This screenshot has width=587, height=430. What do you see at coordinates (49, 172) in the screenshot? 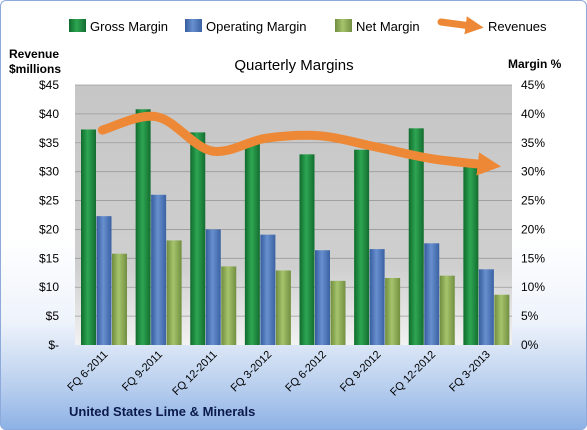
I see `left-tick-label: $30` at bounding box center [49, 172].